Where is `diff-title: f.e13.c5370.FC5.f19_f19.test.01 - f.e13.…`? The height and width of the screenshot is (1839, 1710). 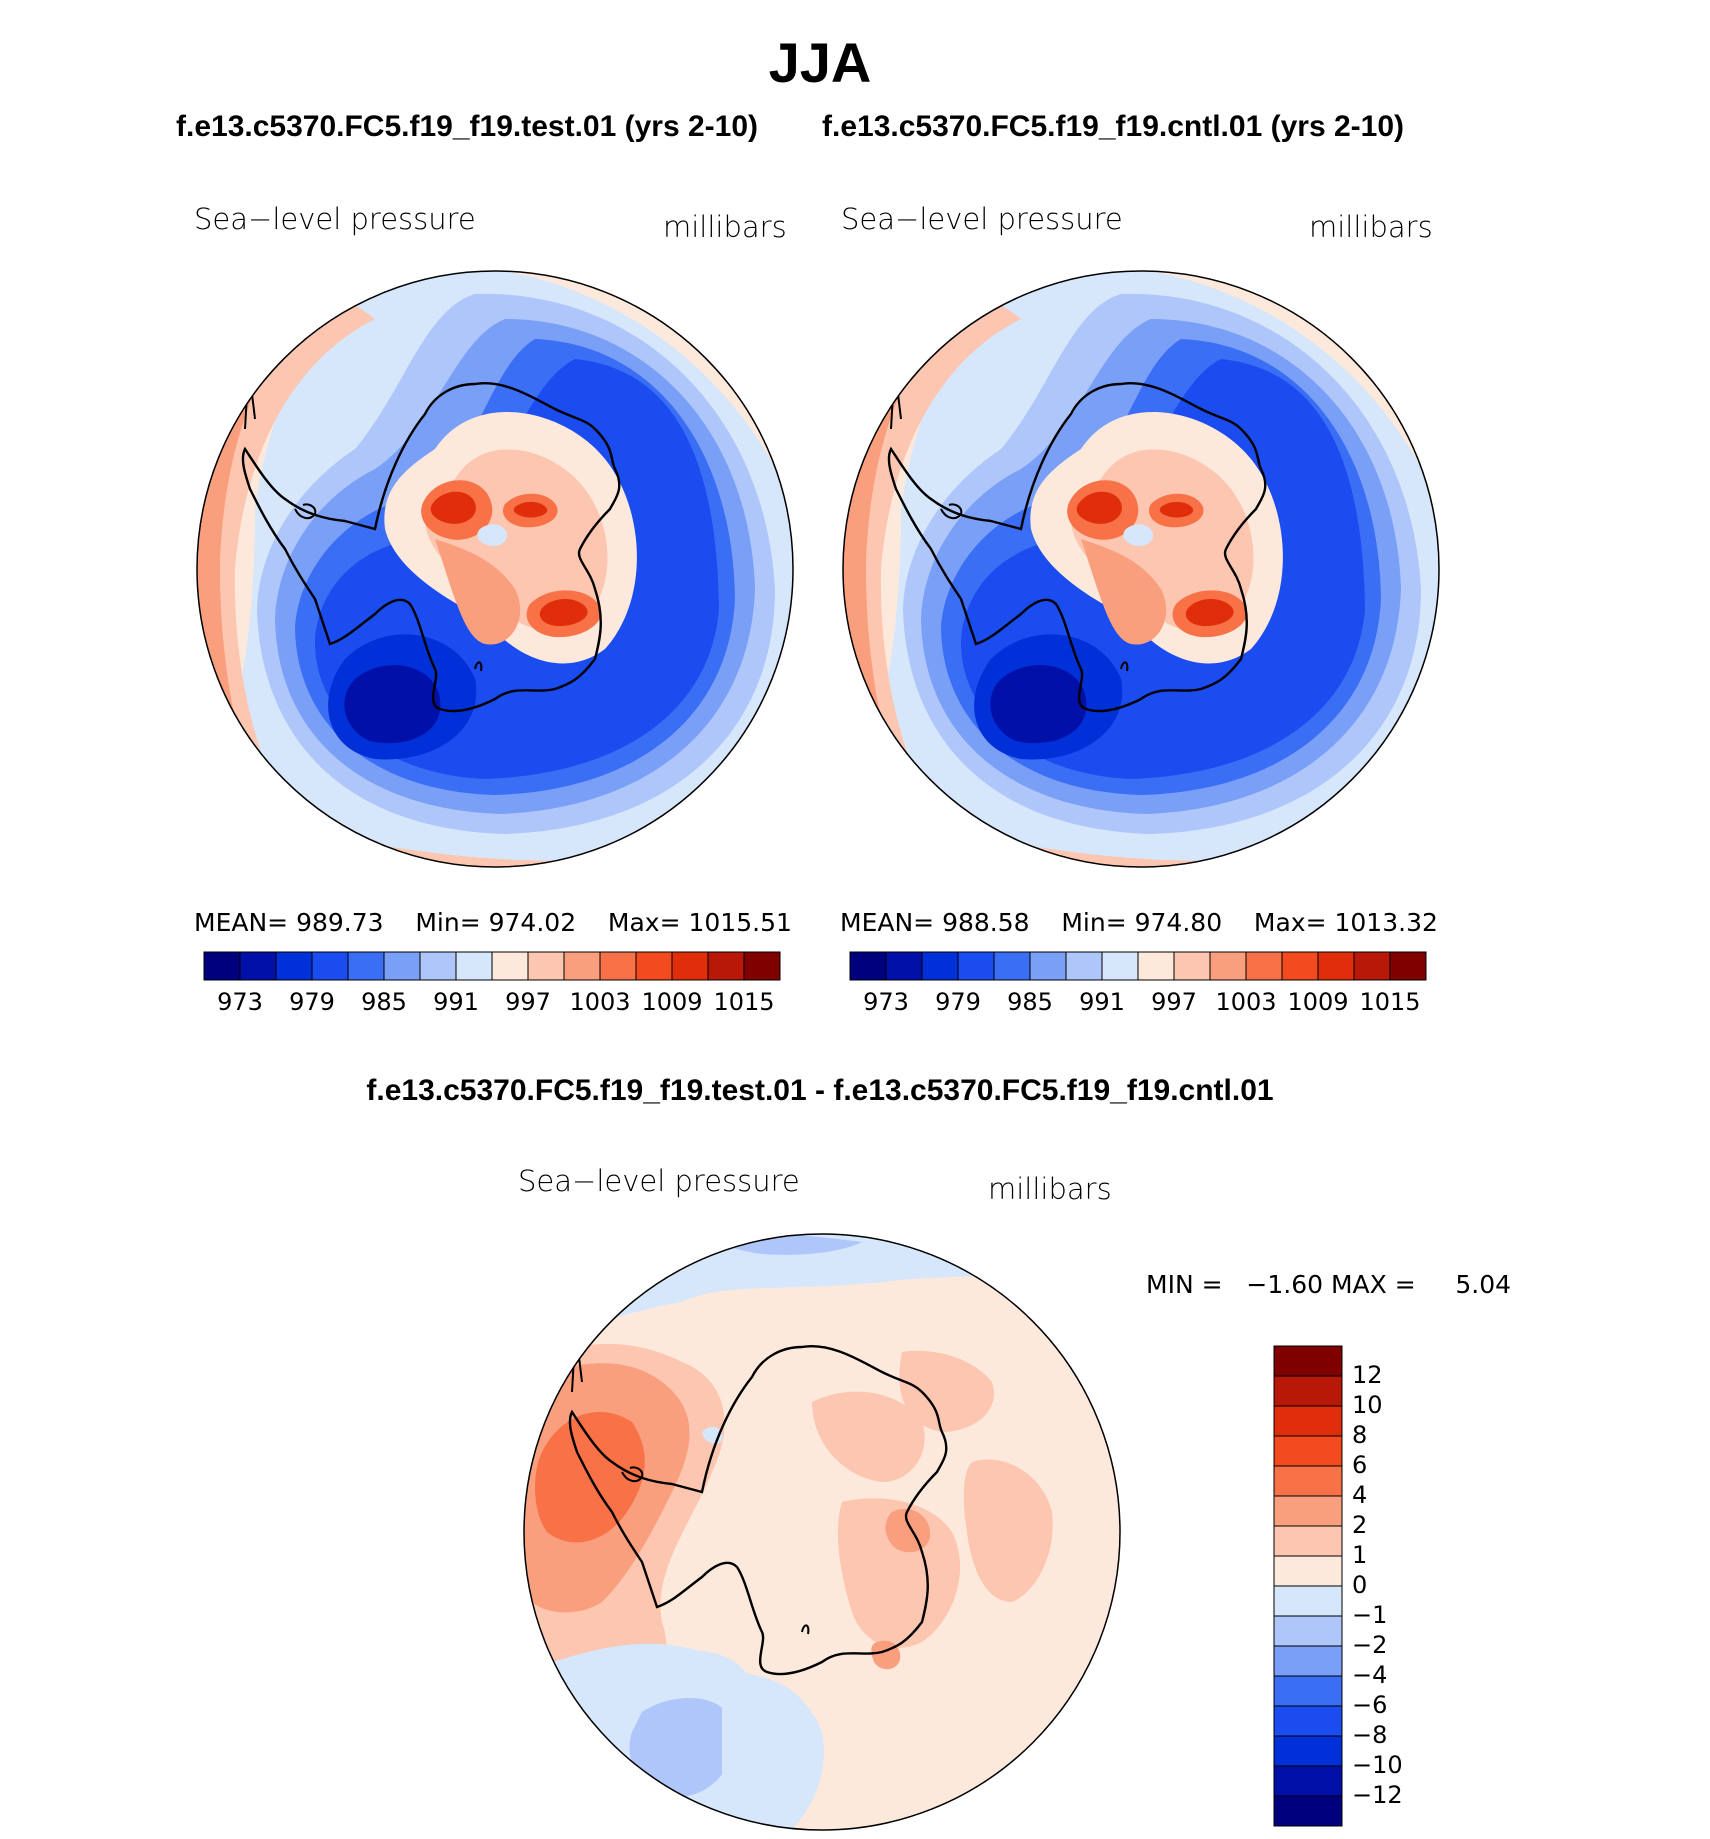 diff-title: f.e13.c5370.FC5.f19_f19.test.01 - f.e13.… is located at coordinates (820, 1090).